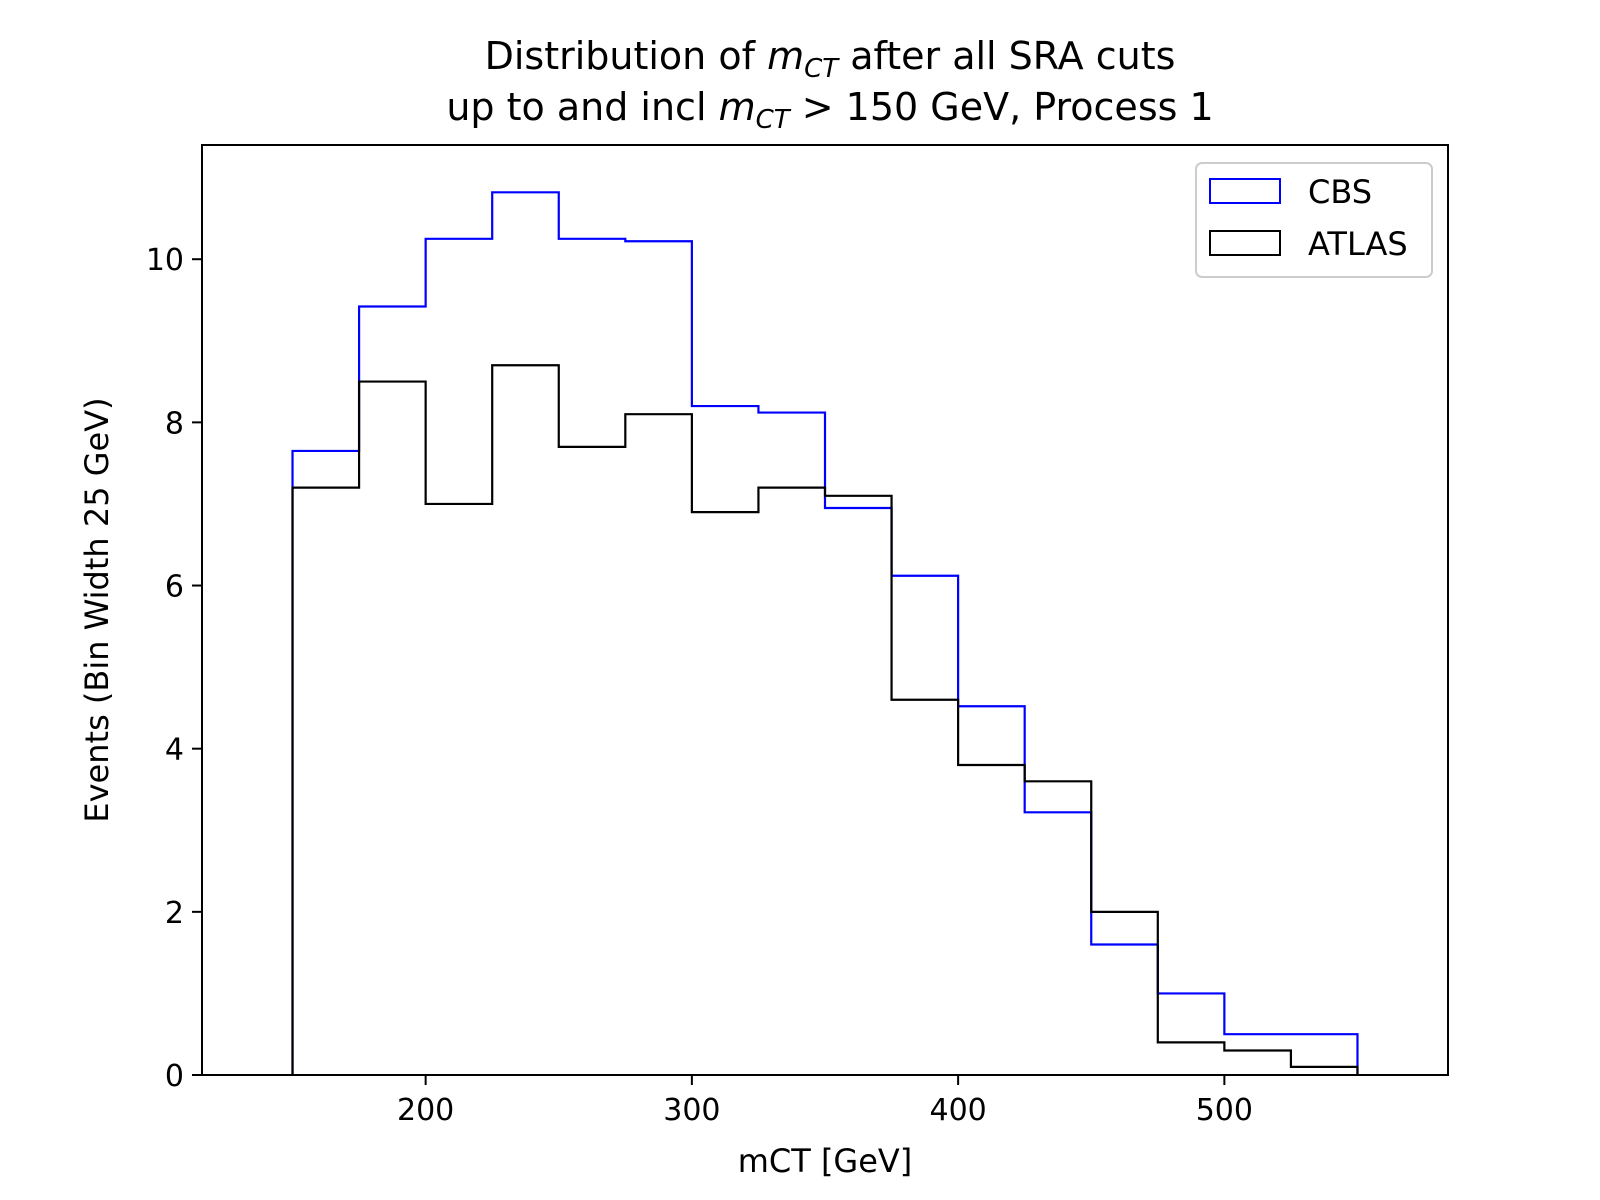 The image size is (1600, 1200). Describe the element at coordinates (691, 1110) in the screenshot. I see `x-tick-label: 300` at that location.